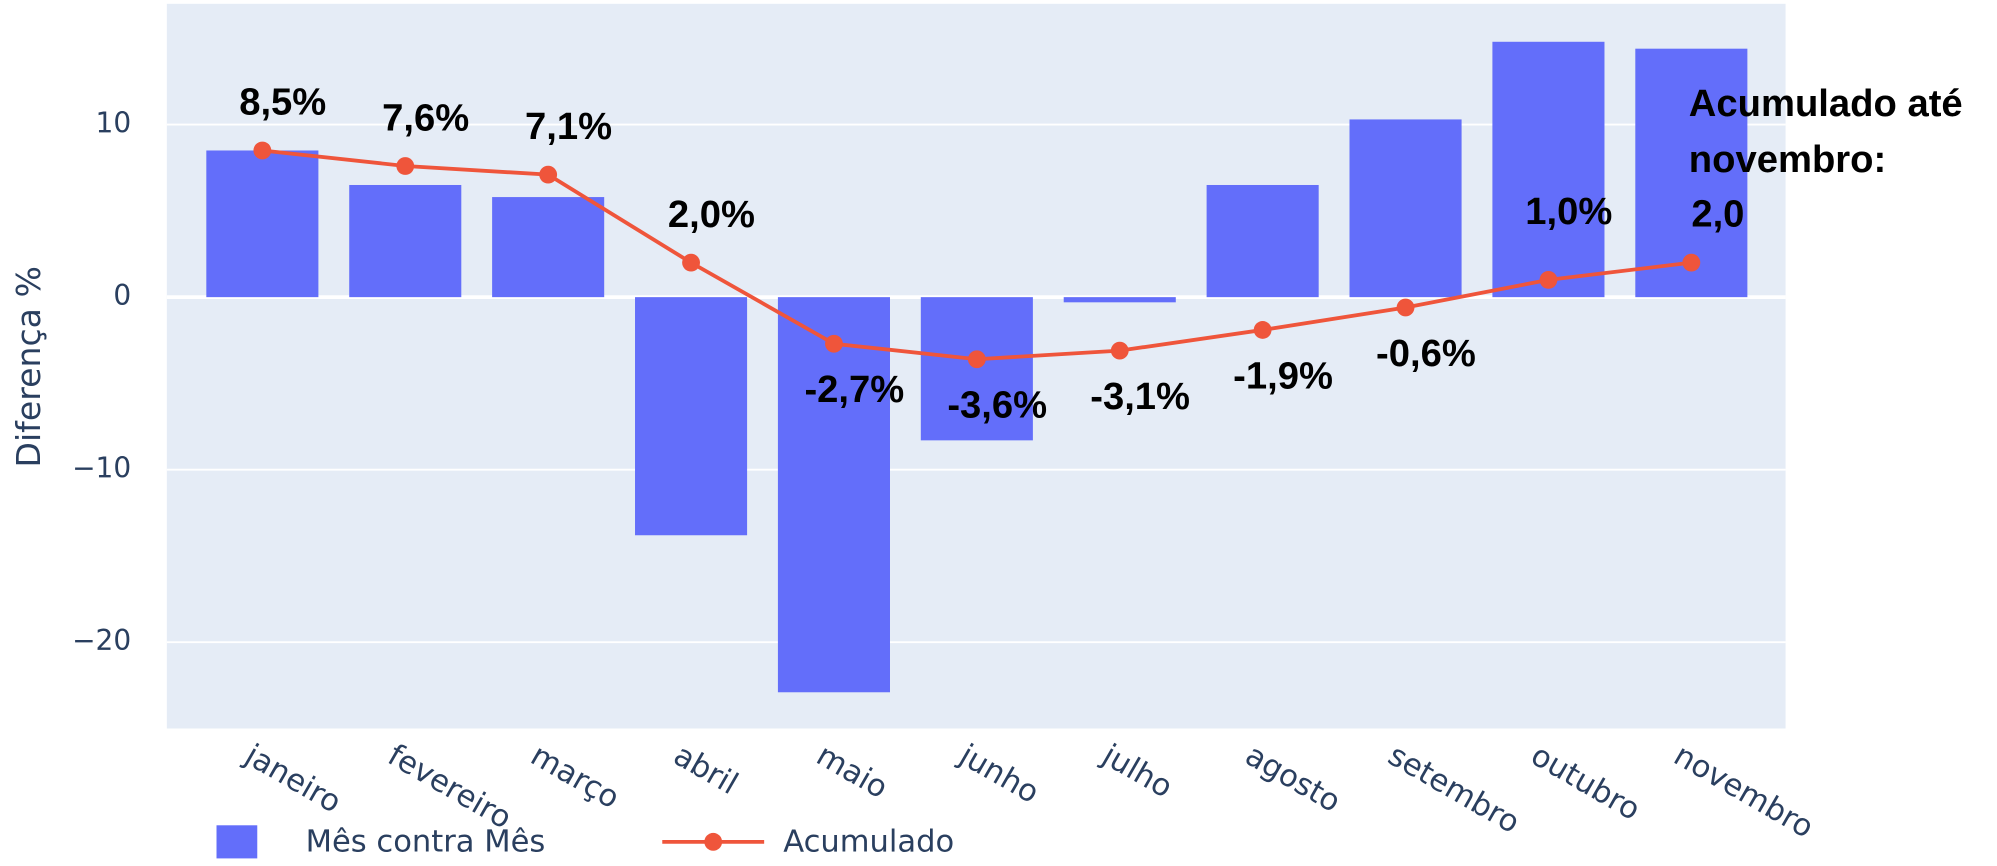 The image size is (1997, 866). What do you see at coordinates (282, 102) in the screenshot?
I see `data-label: 8,5%` at bounding box center [282, 102].